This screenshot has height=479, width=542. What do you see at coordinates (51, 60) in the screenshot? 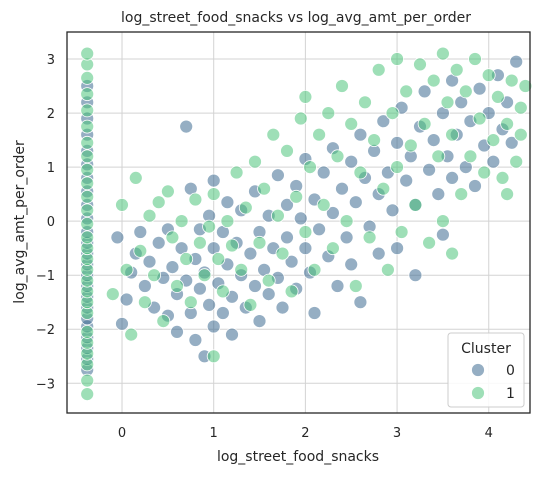
I see `y-tick-label: 3` at bounding box center [51, 60].